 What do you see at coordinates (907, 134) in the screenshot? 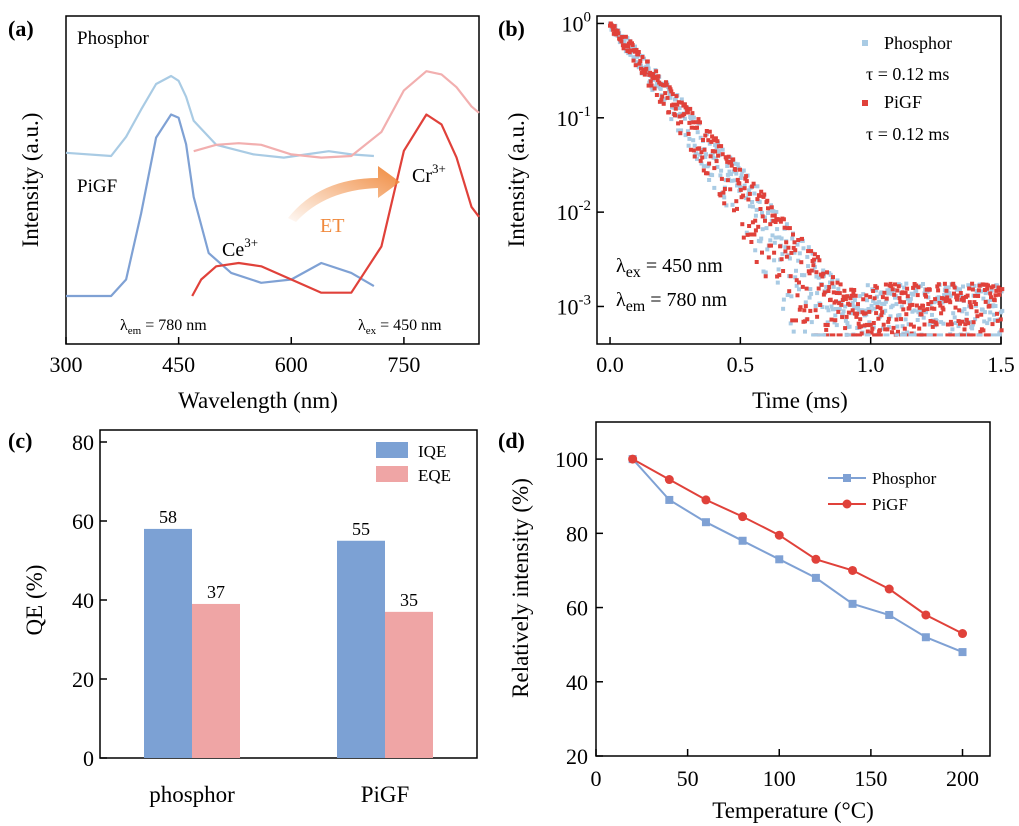
I see `legend-b-pigf-tau: τ = 0.12 ms` at bounding box center [907, 134].